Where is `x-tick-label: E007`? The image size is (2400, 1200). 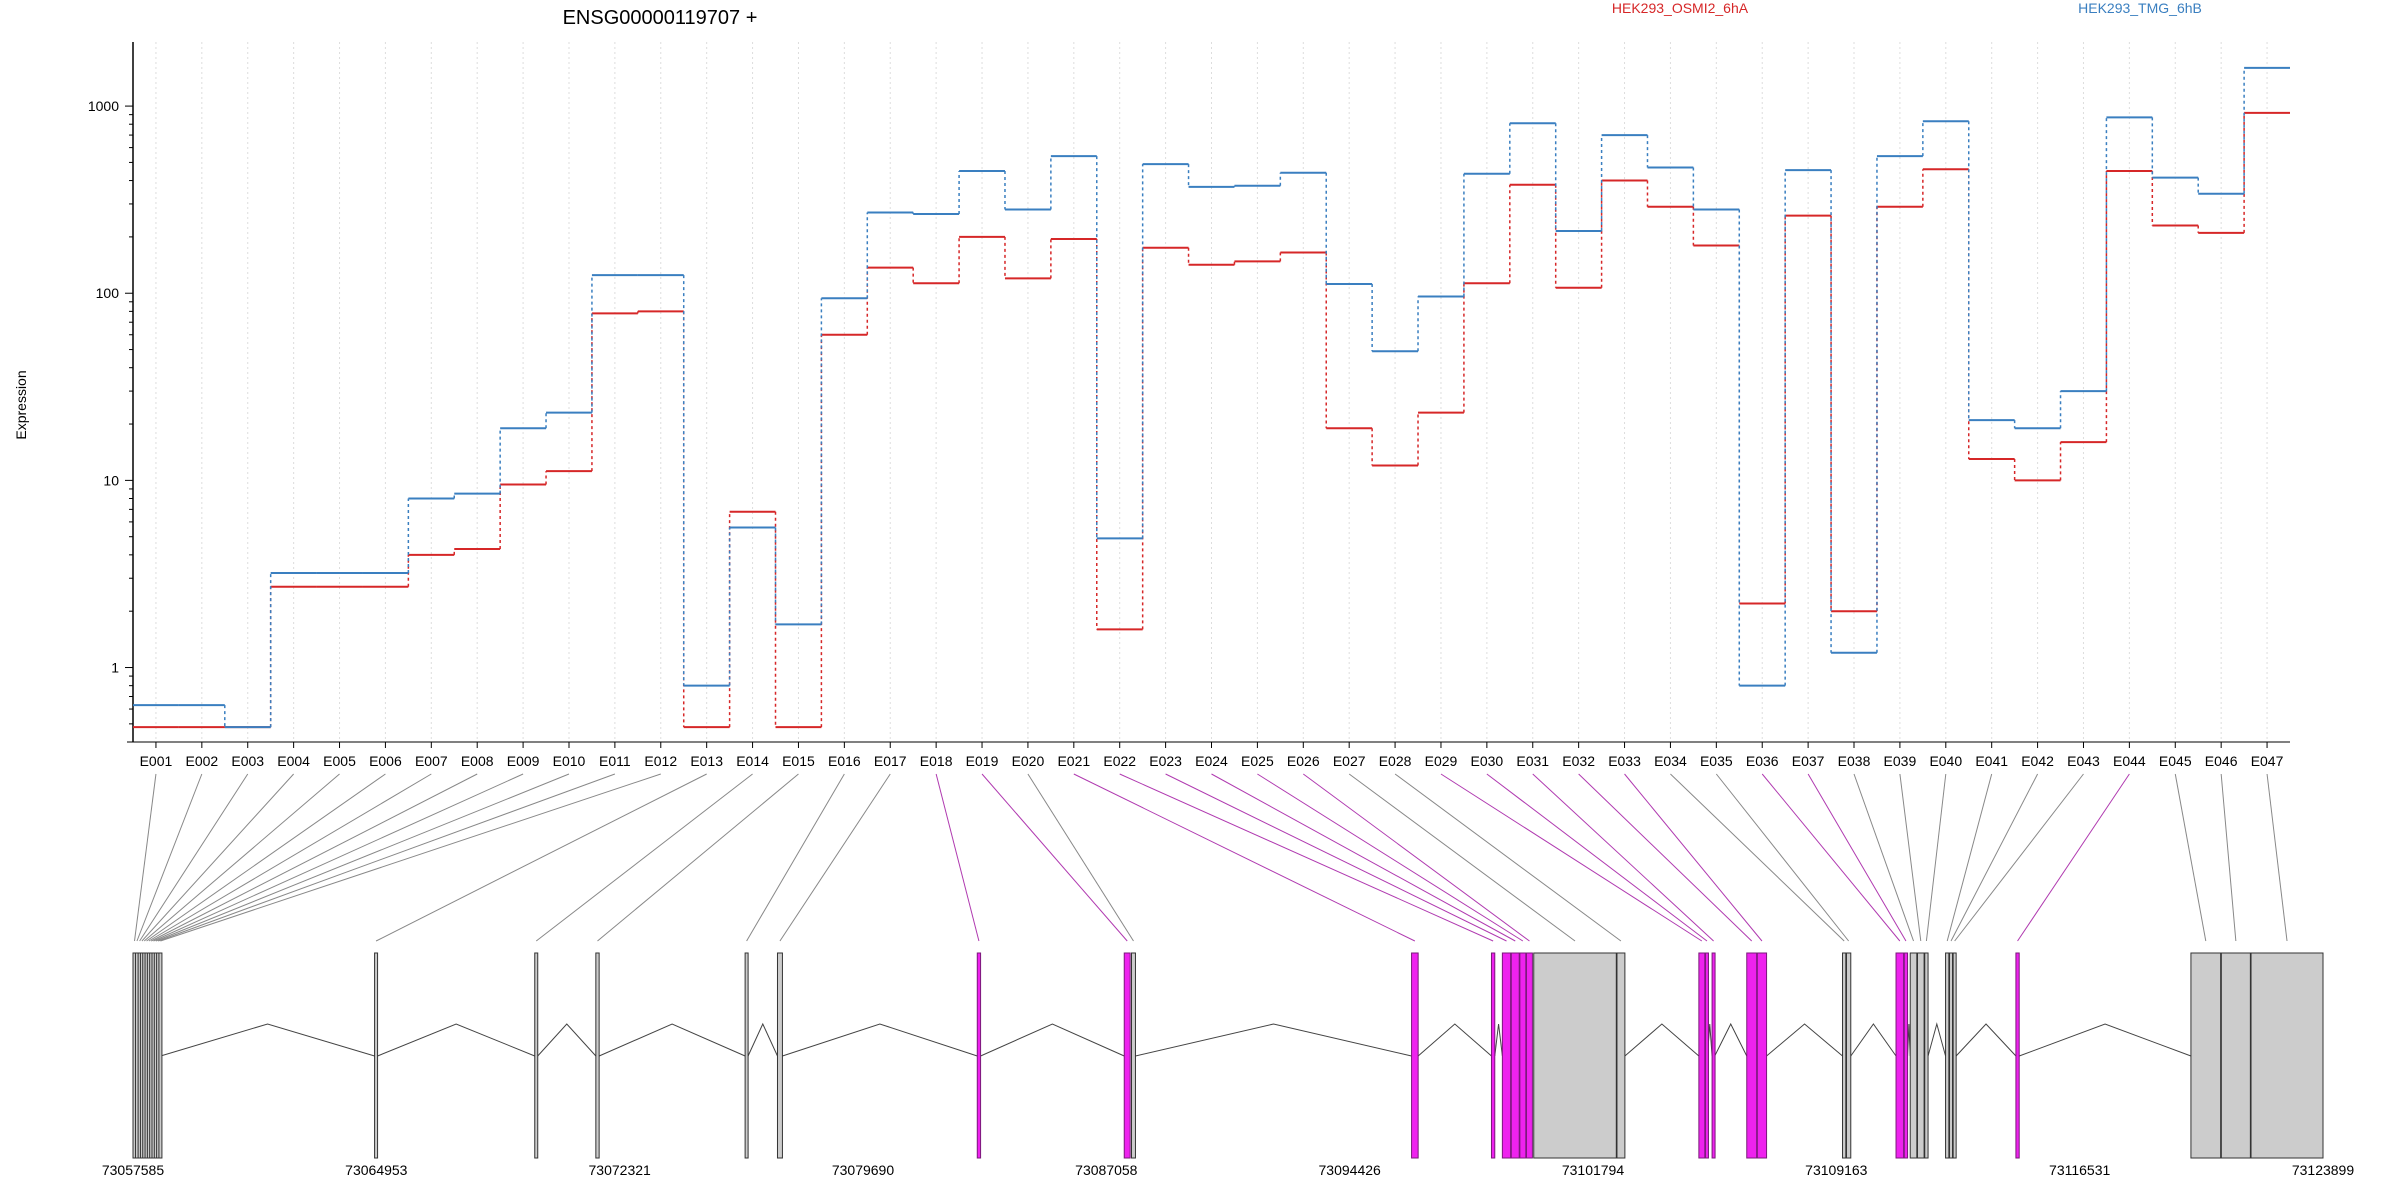 x-tick-label: E007 is located at coordinates (431, 761).